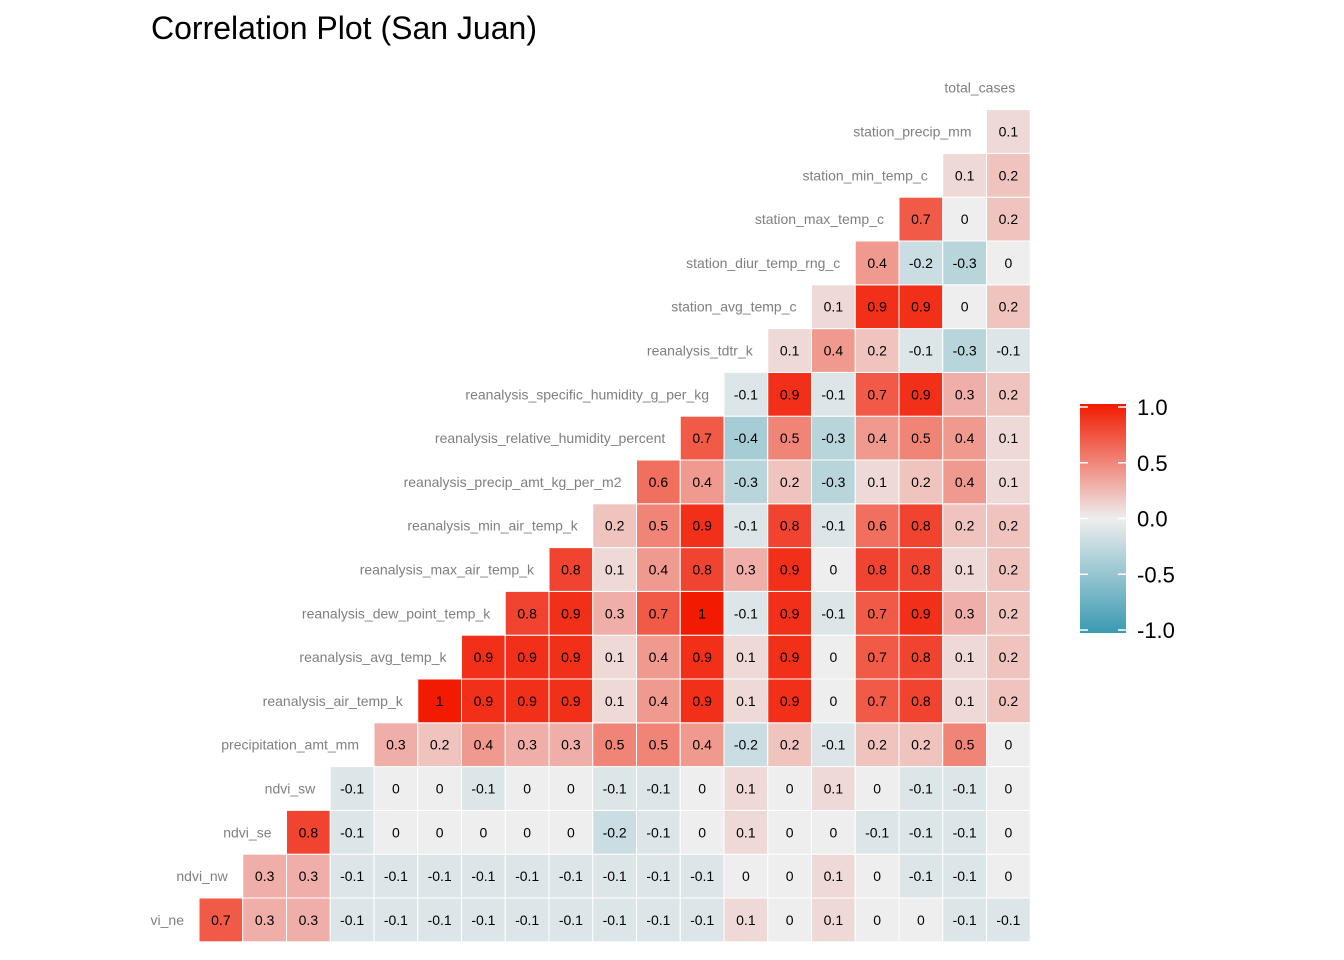 This screenshot has height=960, width=1344. I want to click on variable-label: reanalysis_tdtr_k, so click(700, 351).